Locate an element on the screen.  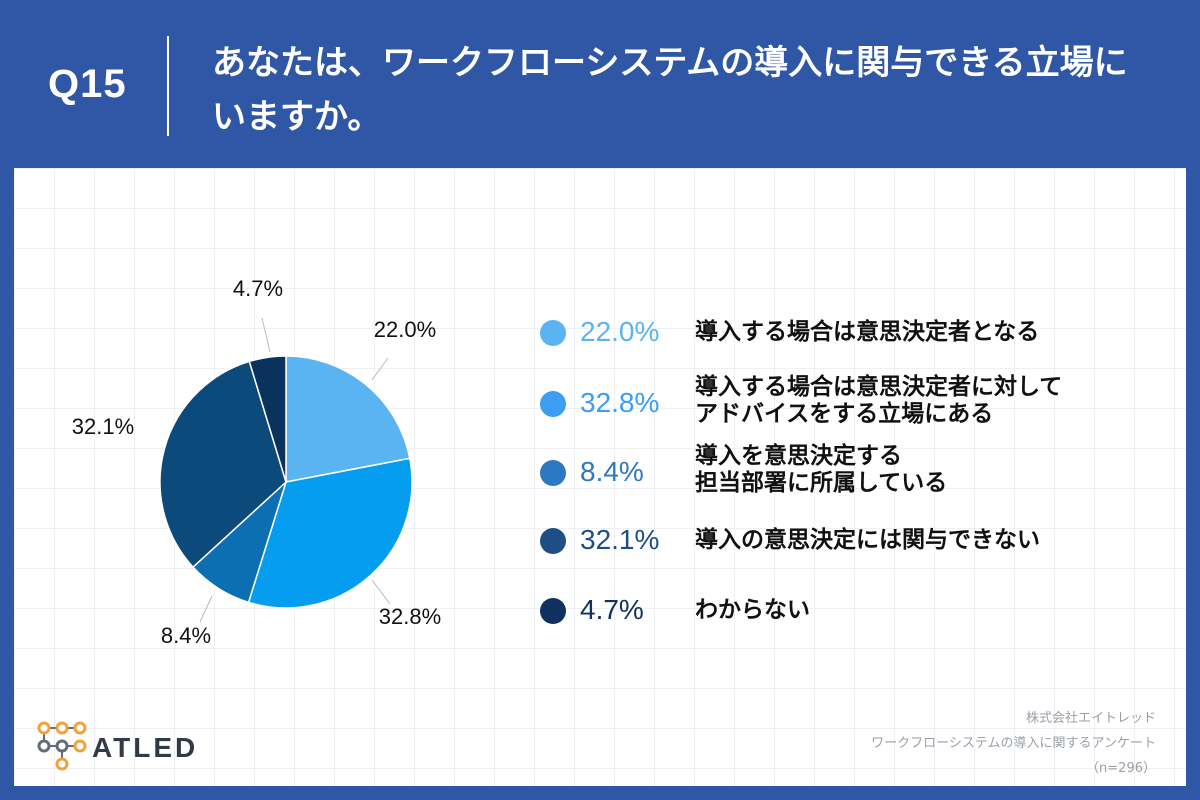
sample-size: （n=296） is located at coordinates (1121, 768).